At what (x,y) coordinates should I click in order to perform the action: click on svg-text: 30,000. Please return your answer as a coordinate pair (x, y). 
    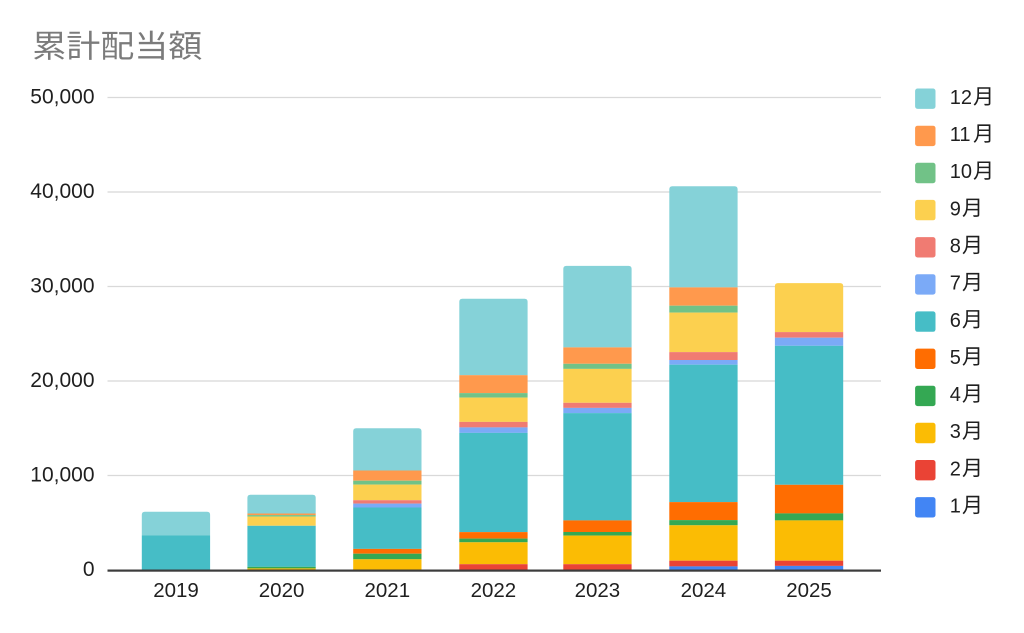
    Looking at the image, I should click on (62, 286).